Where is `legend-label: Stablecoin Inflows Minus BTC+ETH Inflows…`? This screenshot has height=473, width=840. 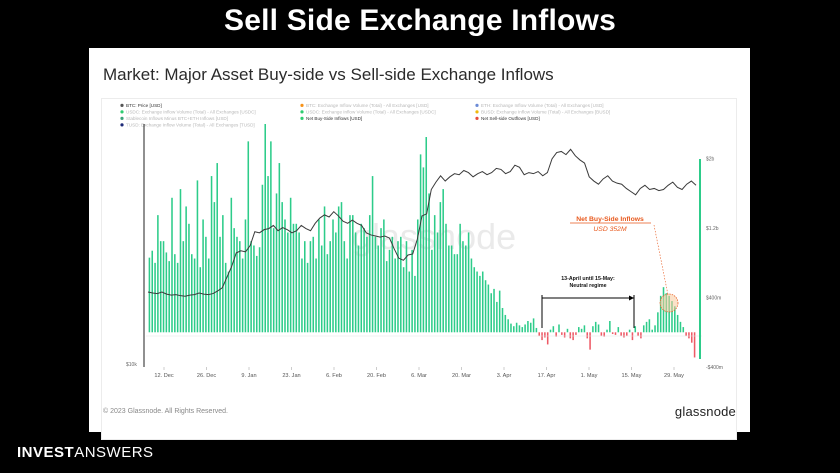
legend-label: Stablecoin Inflows Minus BTC+ETH Inflows… is located at coordinates (177, 118).